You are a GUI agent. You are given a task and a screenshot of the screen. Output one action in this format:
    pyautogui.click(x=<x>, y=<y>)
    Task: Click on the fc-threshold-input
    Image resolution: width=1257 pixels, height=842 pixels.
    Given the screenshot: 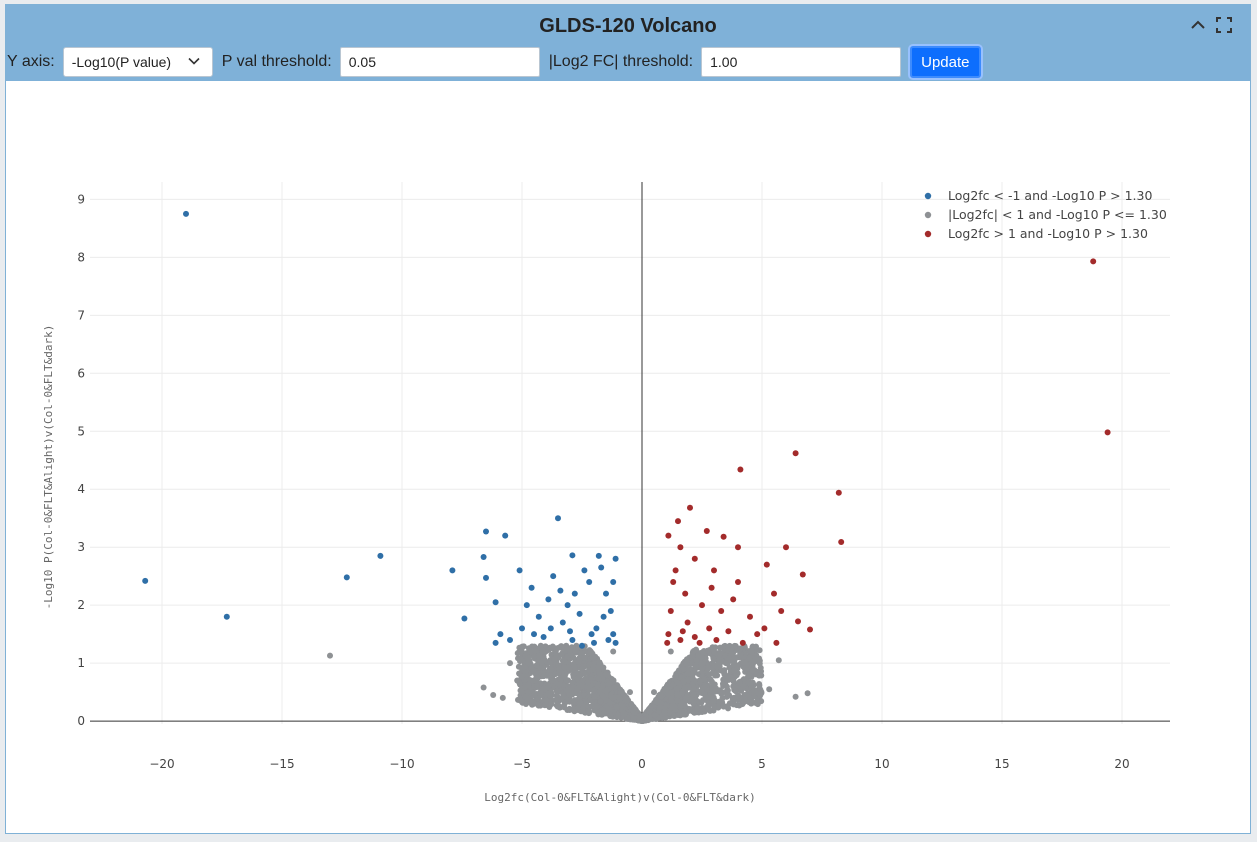 What is the action you would take?
    pyautogui.click(x=801, y=62)
    